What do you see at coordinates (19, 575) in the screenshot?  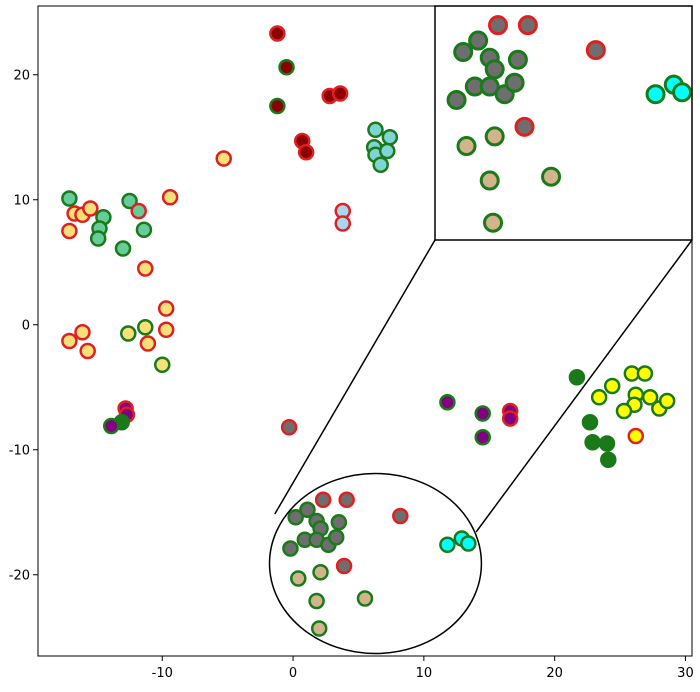 I see `y-tick-label: -20` at bounding box center [19, 575].